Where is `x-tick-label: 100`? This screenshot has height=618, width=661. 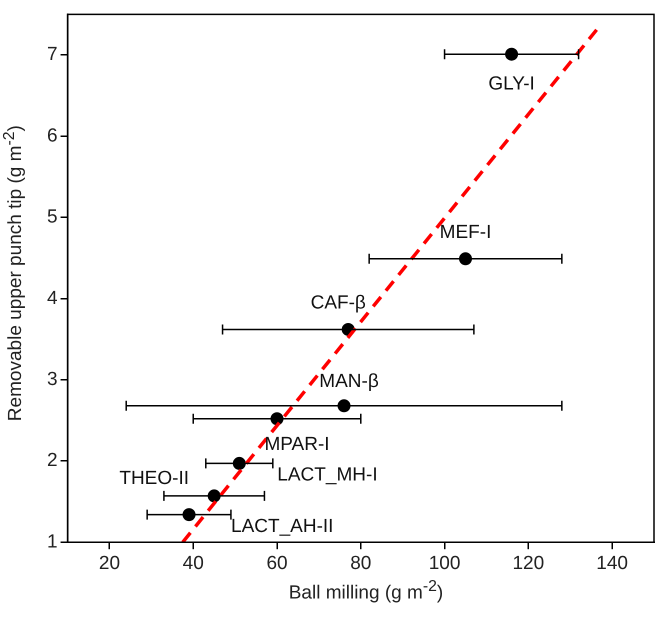 x-tick-label: 100 is located at coordinates (444, 563).